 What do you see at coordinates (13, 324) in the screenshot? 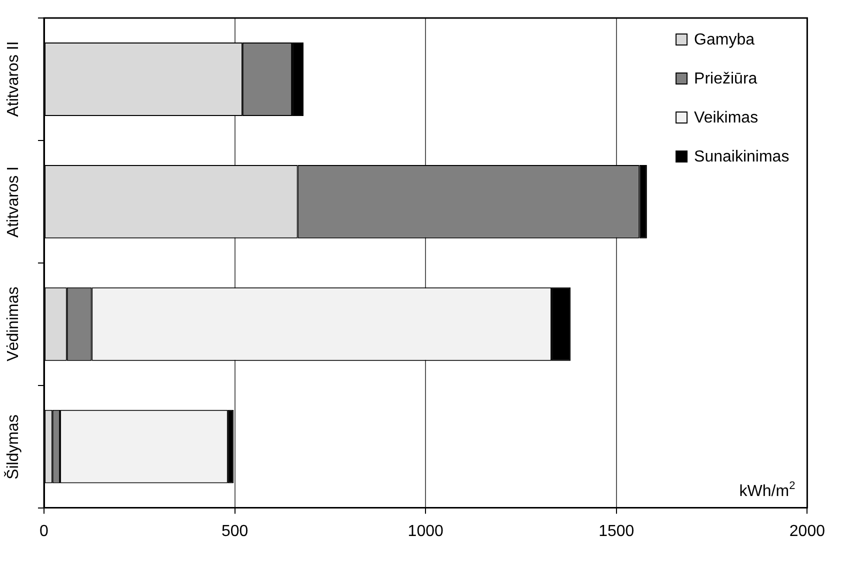
I see `y-tick-label: Vėdinimas` at bounding box center [13, 324].